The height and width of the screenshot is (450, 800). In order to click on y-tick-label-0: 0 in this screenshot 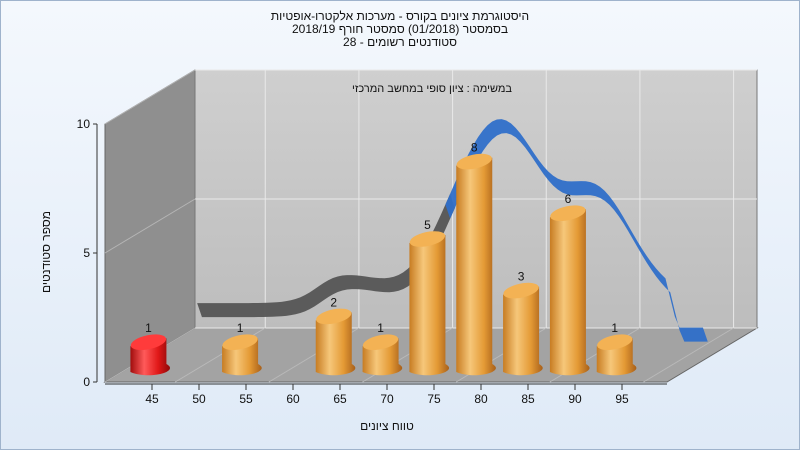, I will do `click(86, 382)`.